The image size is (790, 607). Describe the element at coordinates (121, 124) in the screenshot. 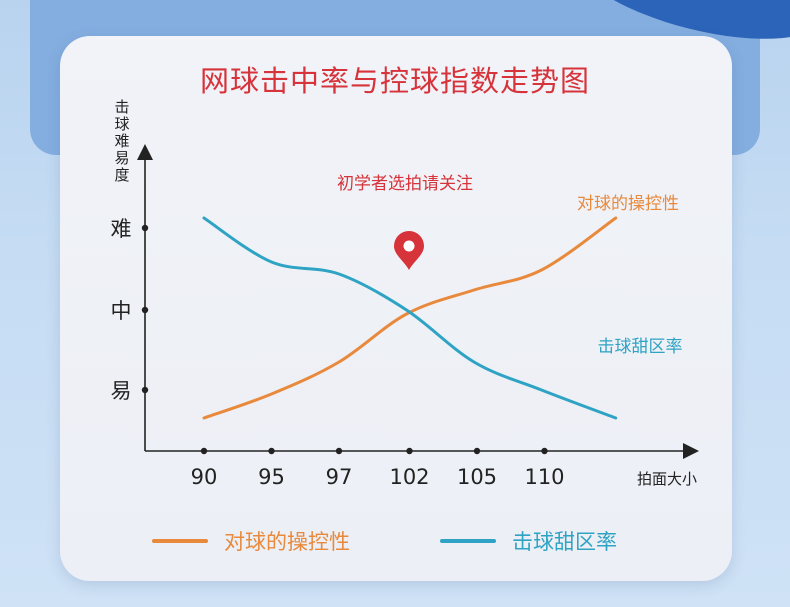

I see `y-axis-label-char: 球` at that location.